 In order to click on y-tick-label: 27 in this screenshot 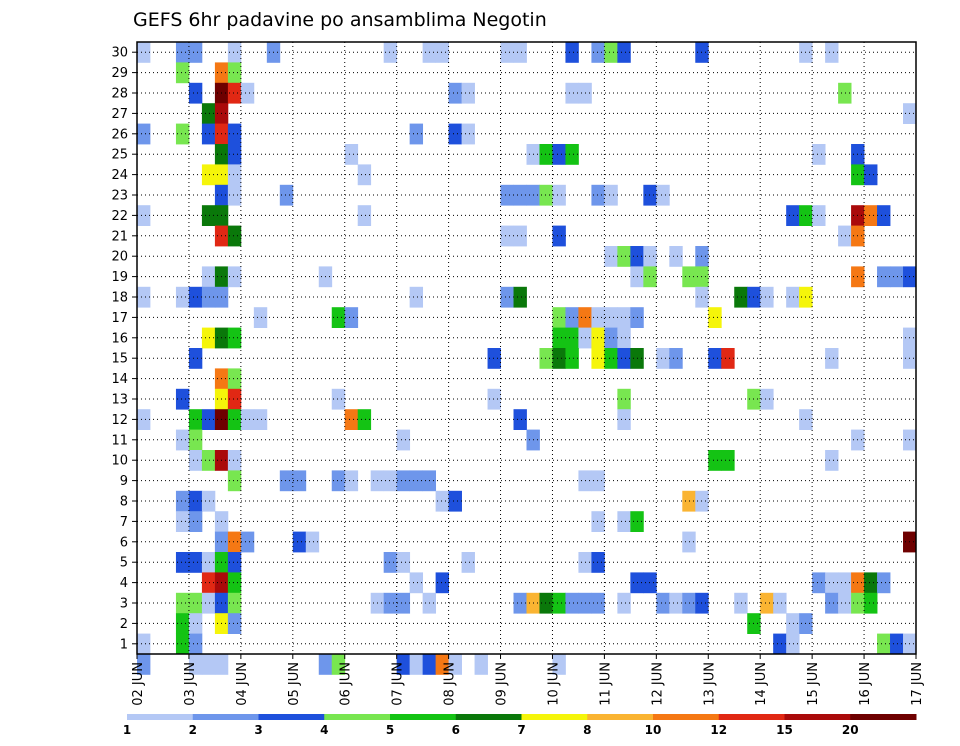, I will do `click(119, 114)`.